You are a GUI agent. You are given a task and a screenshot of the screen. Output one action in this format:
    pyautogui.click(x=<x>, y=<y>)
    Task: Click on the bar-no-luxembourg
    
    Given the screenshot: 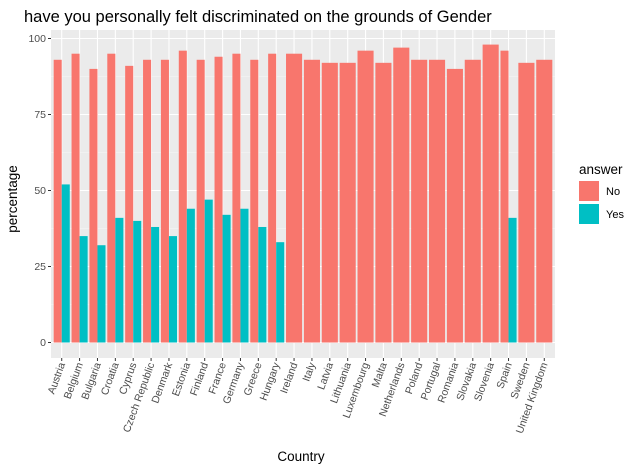 What is the action you would take?
    pyautogui.click(x=365, y=196)
    